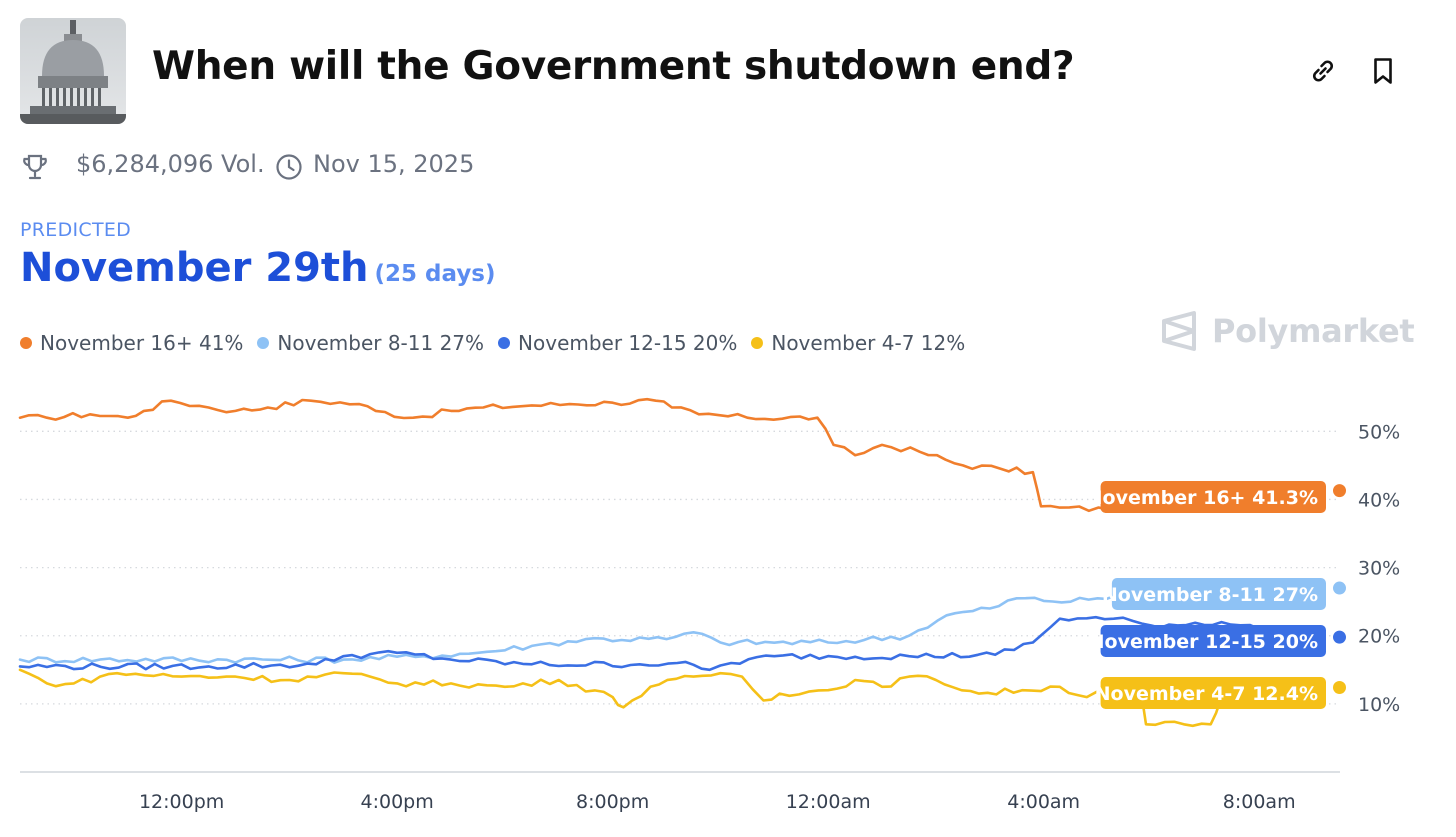 Image resolution: width=1456 pixels, height=837 pixels. Describe the element at coordinates (1210, 595) in the screenshot. I see `series-end-label: November 8-11 27%` at that location.